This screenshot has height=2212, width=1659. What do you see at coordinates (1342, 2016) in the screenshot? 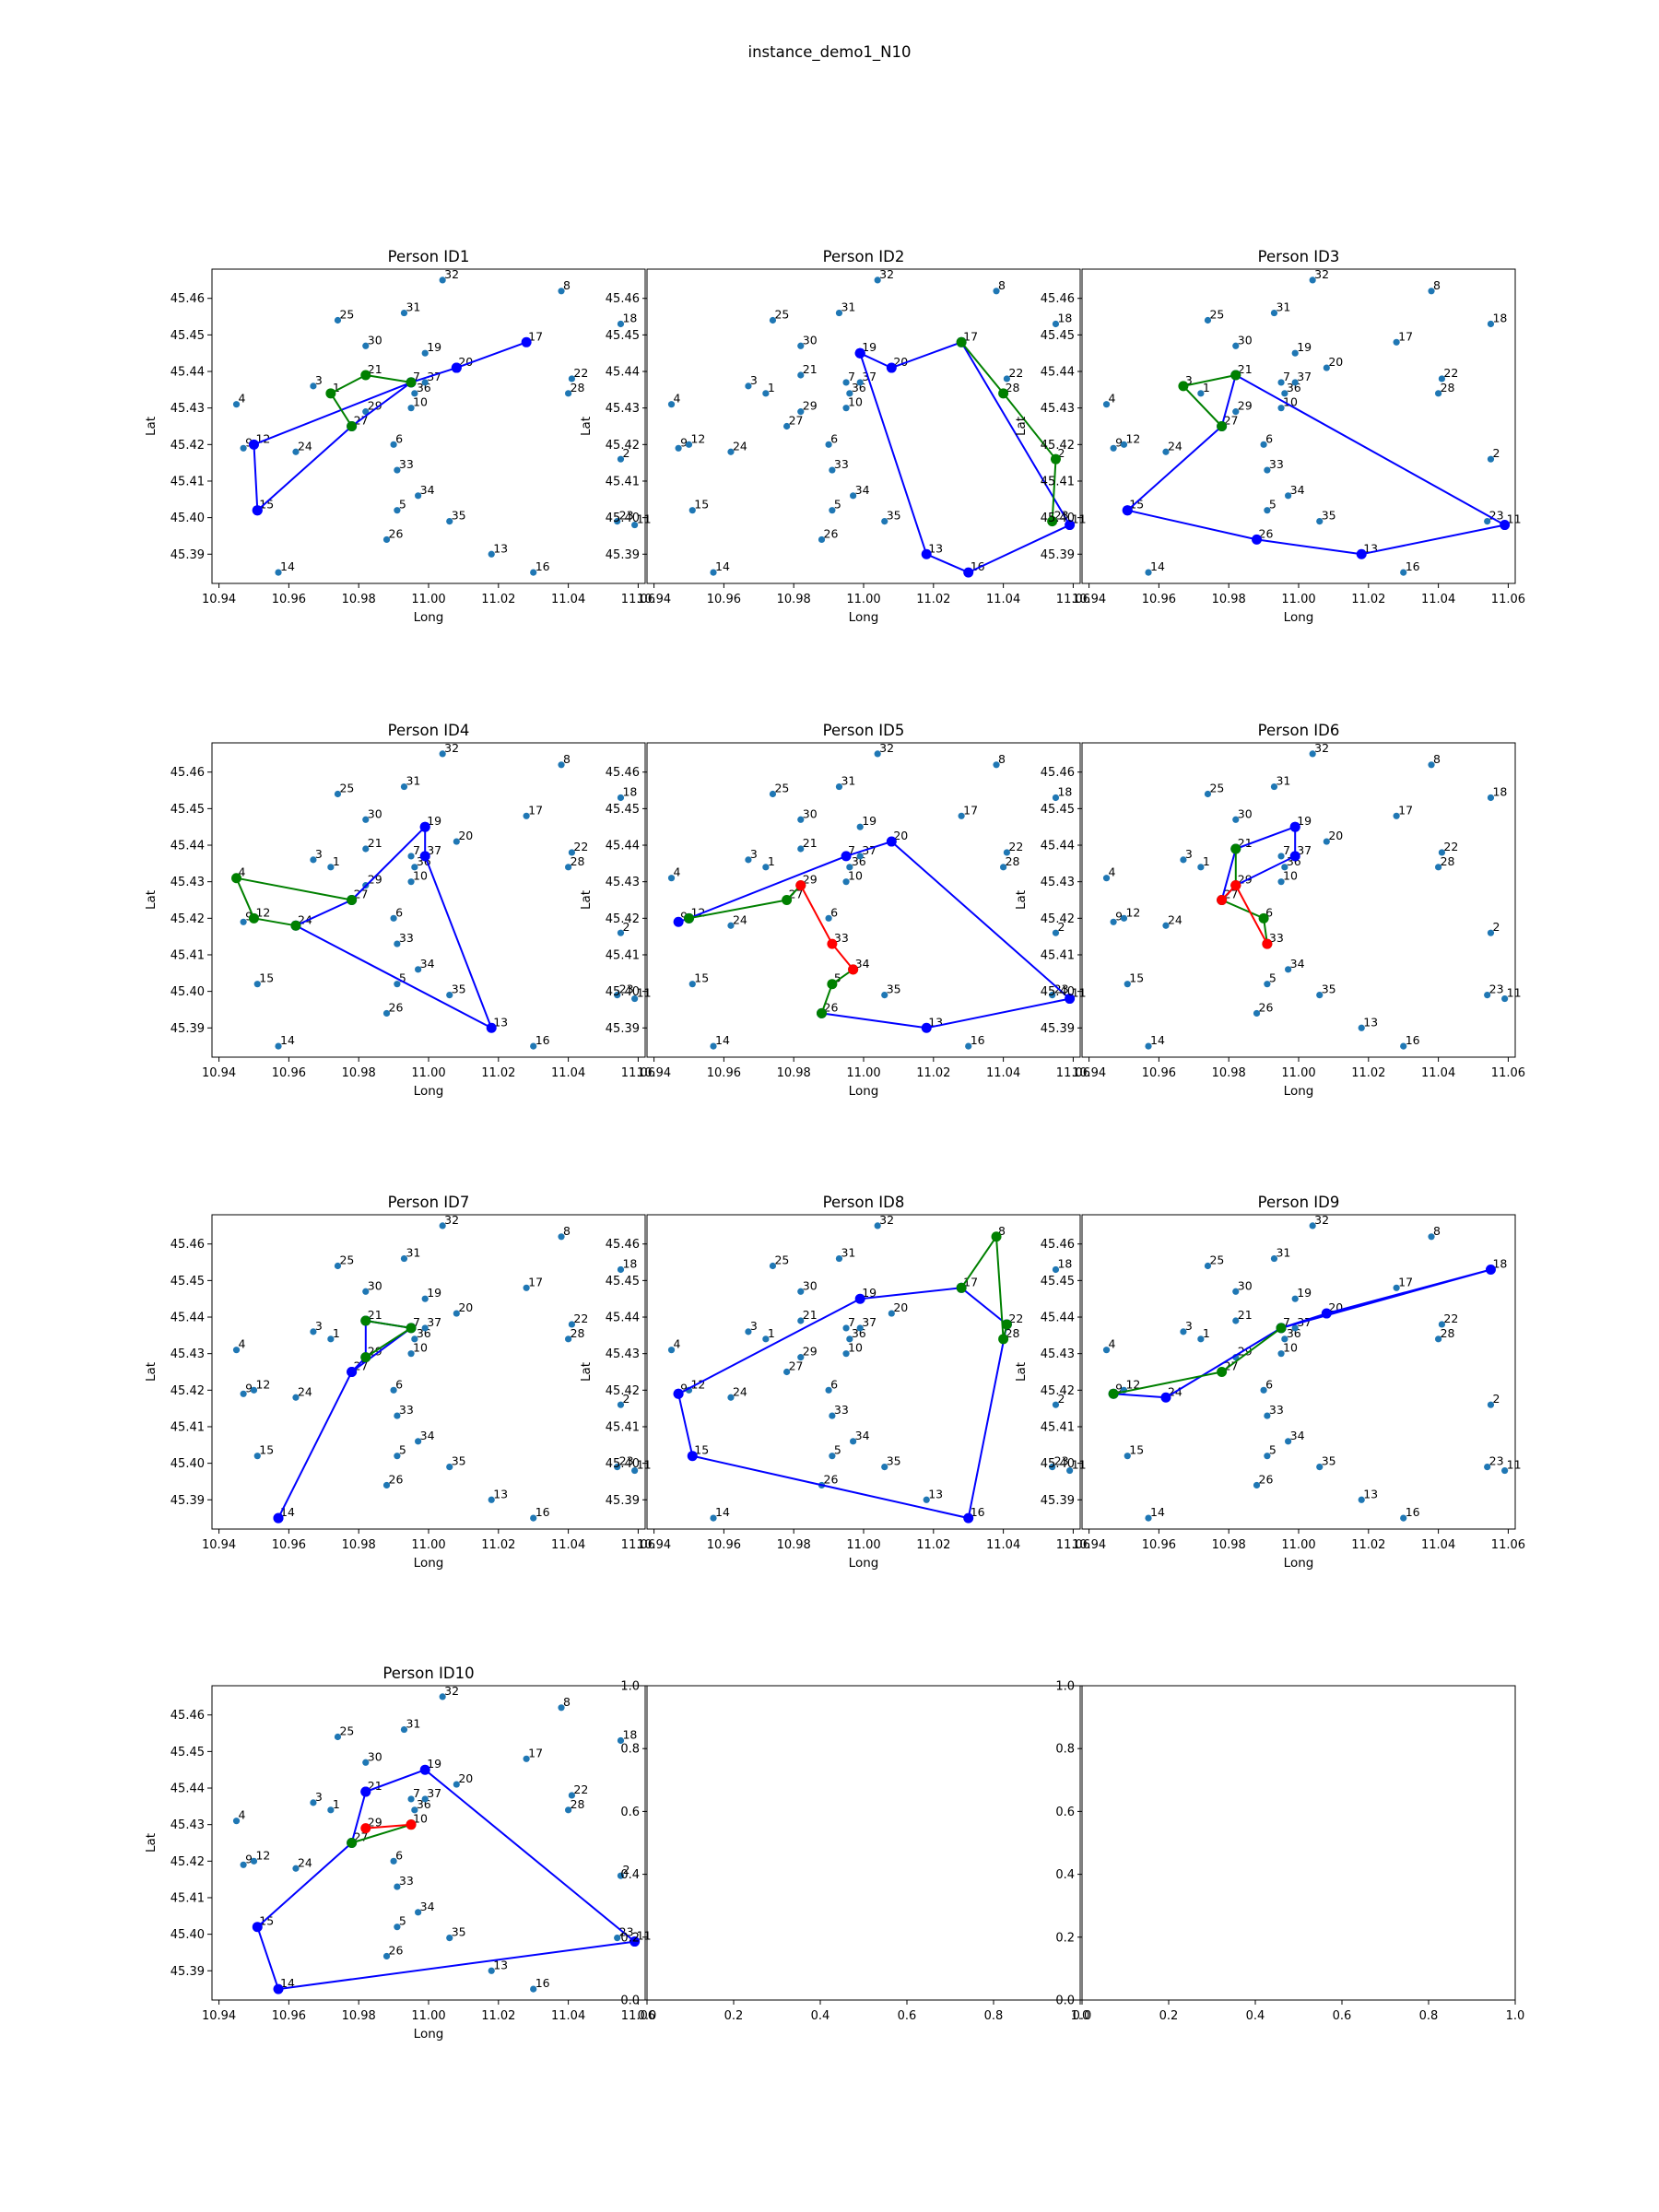
I see `x-tick-label: 0.6` at bounding box center [1342, 2016].